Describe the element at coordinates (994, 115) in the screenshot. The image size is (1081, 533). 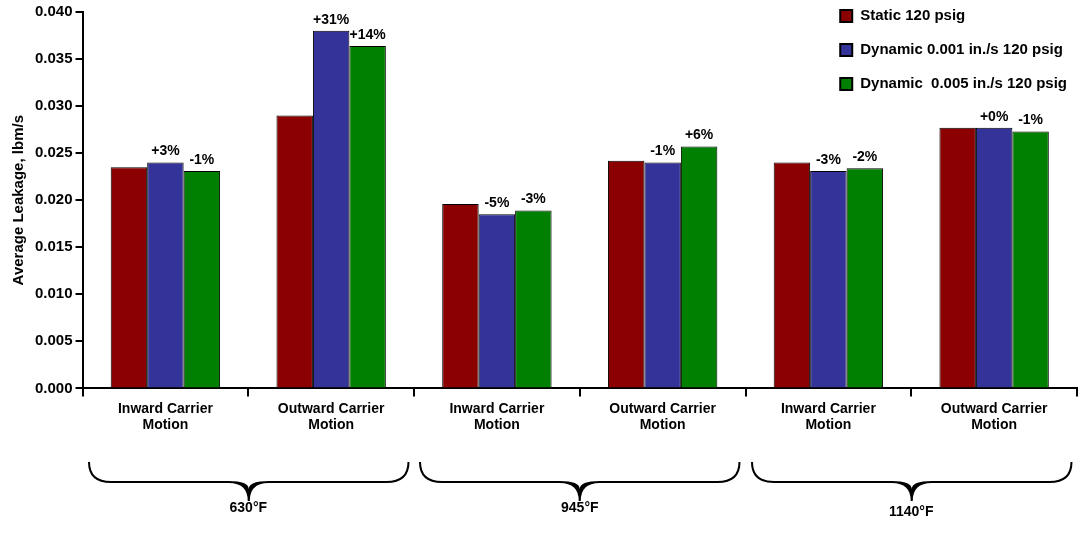
I see `annotation: +0%` at that location.